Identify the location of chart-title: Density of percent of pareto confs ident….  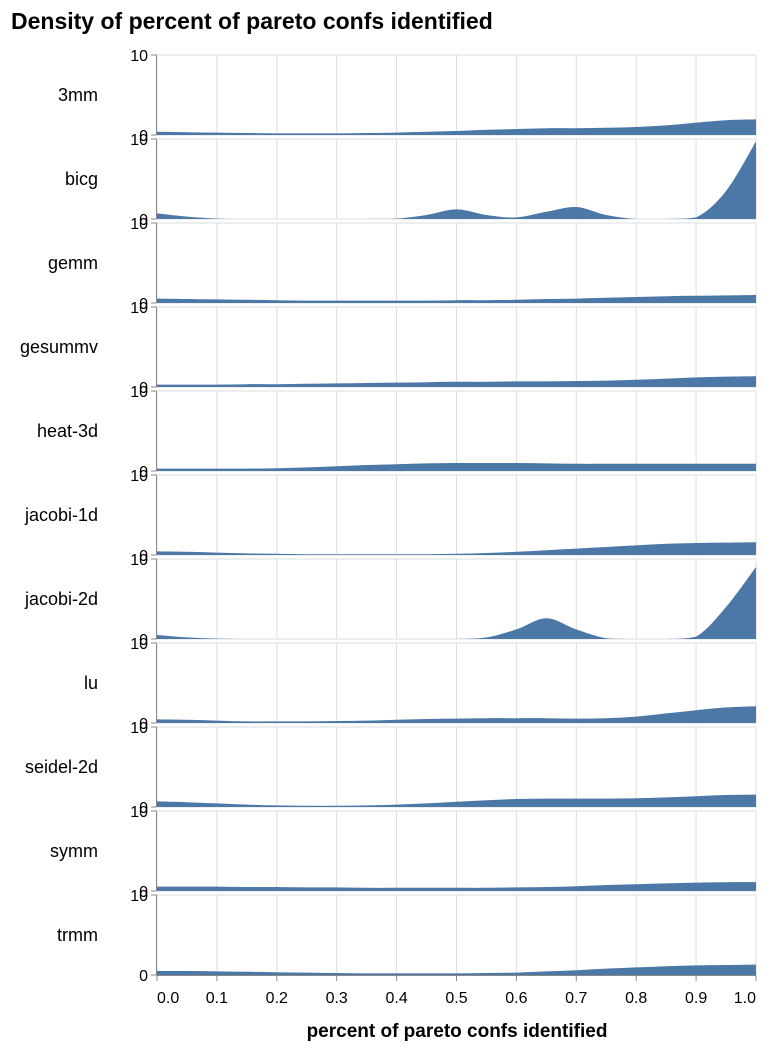
(252, 21).